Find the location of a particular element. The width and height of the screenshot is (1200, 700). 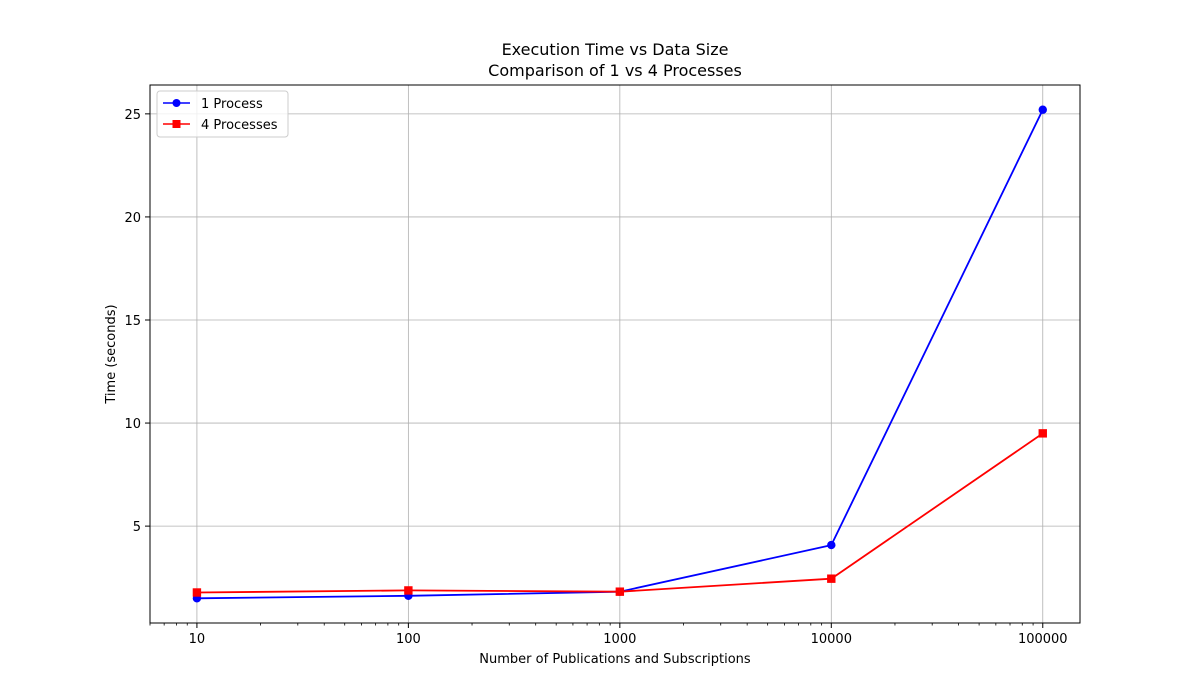

legend-marker-4-processes is located at coordinates (176, 124).